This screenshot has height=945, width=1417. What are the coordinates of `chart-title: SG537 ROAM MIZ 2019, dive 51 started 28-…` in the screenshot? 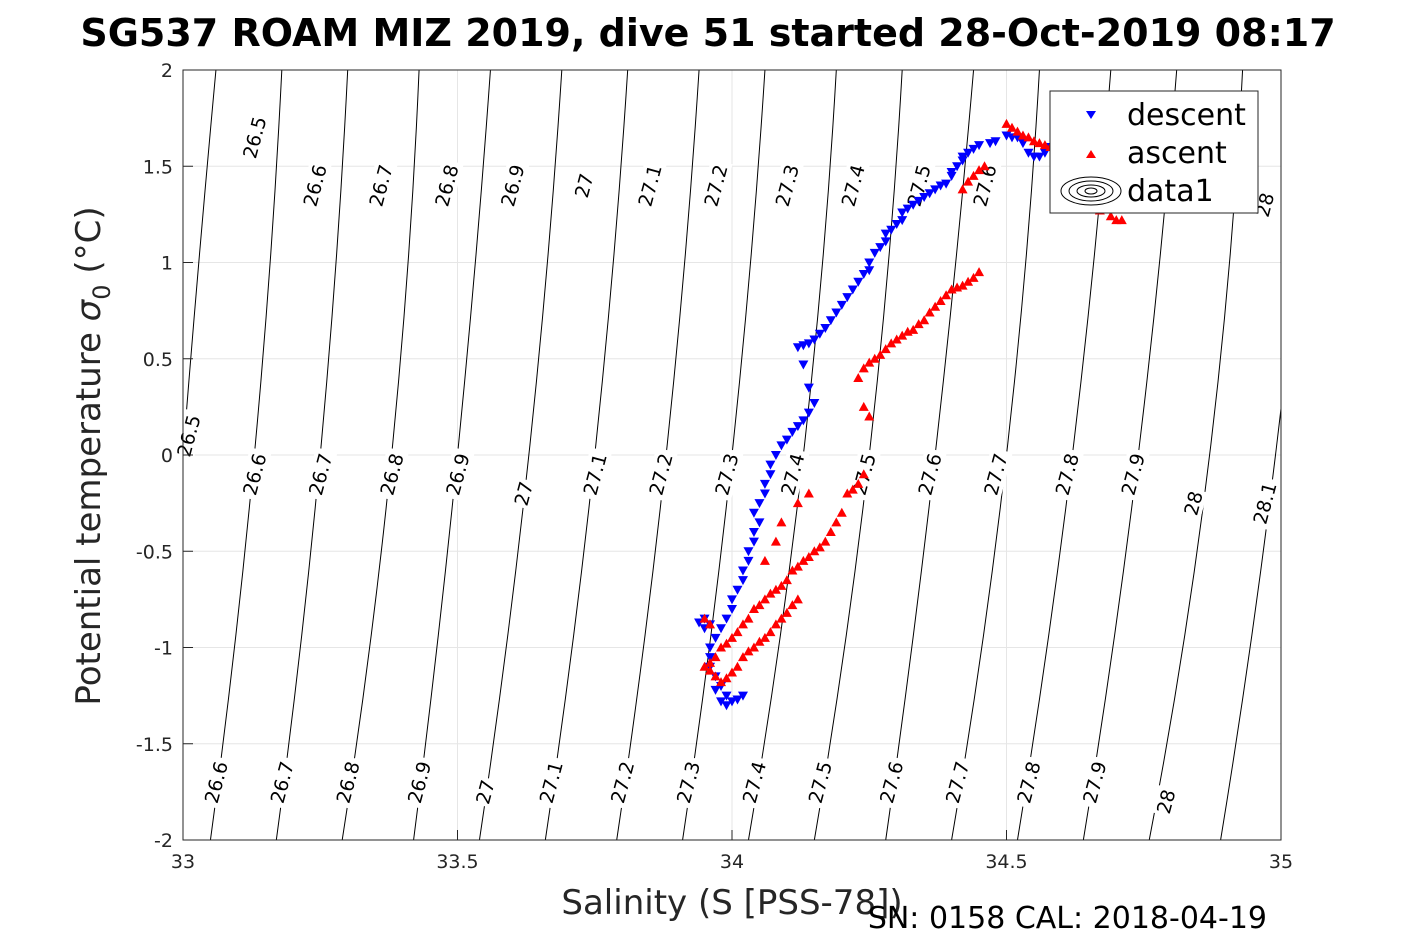 It's located at (707, 33).